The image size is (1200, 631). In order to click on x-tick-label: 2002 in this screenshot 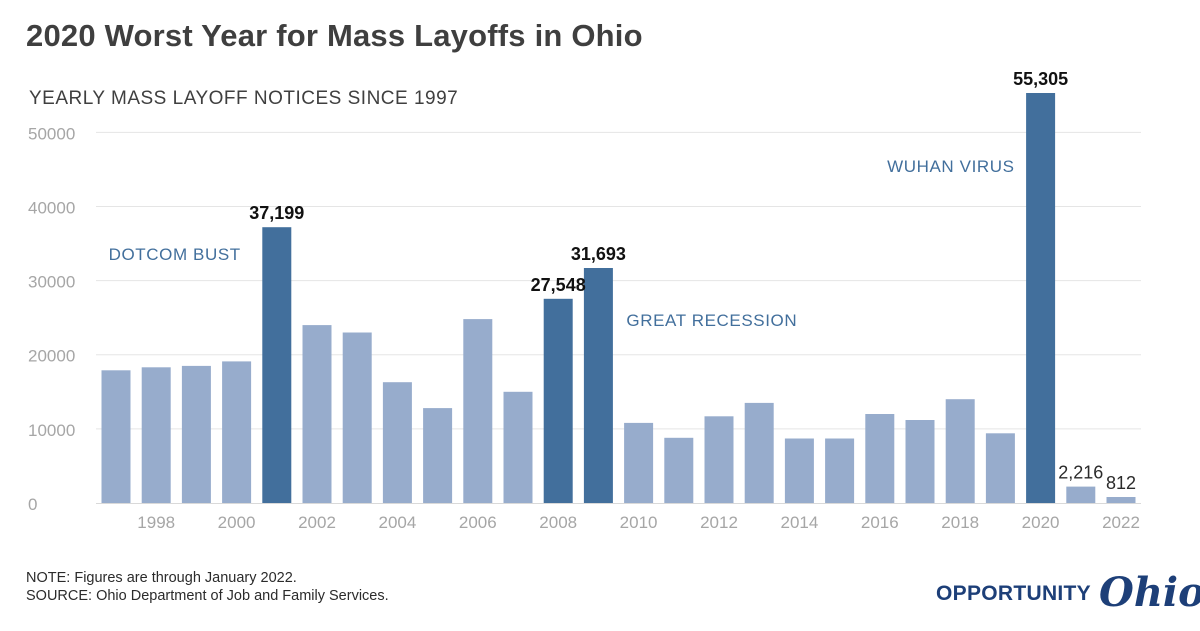, I will do `click(317, 522)`.